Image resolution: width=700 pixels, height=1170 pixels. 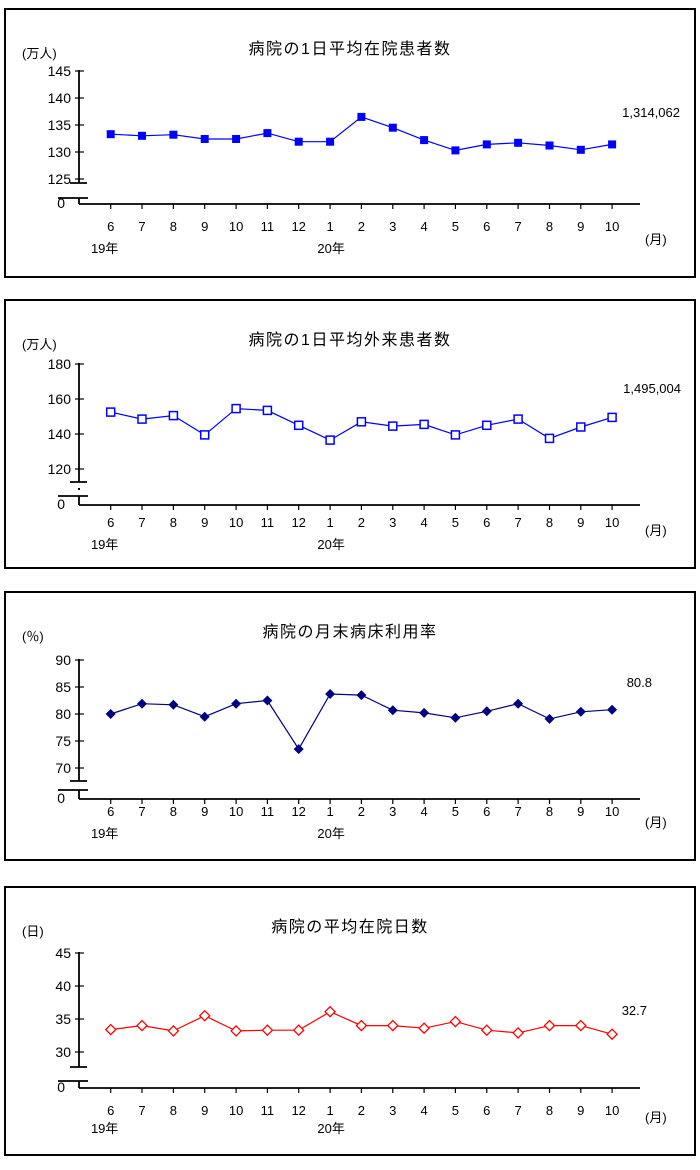 I want to click on svg-text: 40, so click(x=63, y=986).